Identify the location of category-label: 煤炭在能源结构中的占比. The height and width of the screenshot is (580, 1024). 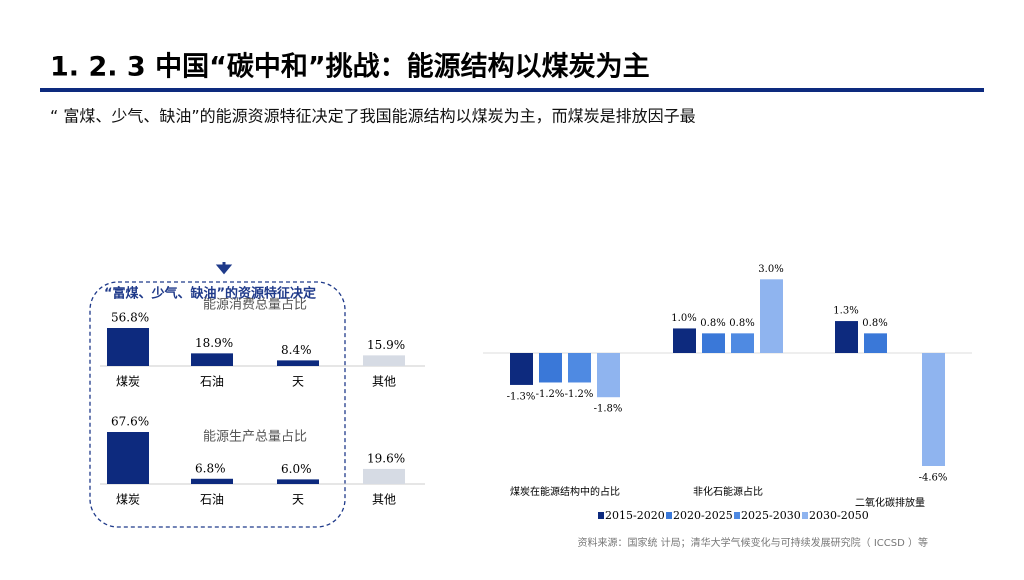
(565, 491).